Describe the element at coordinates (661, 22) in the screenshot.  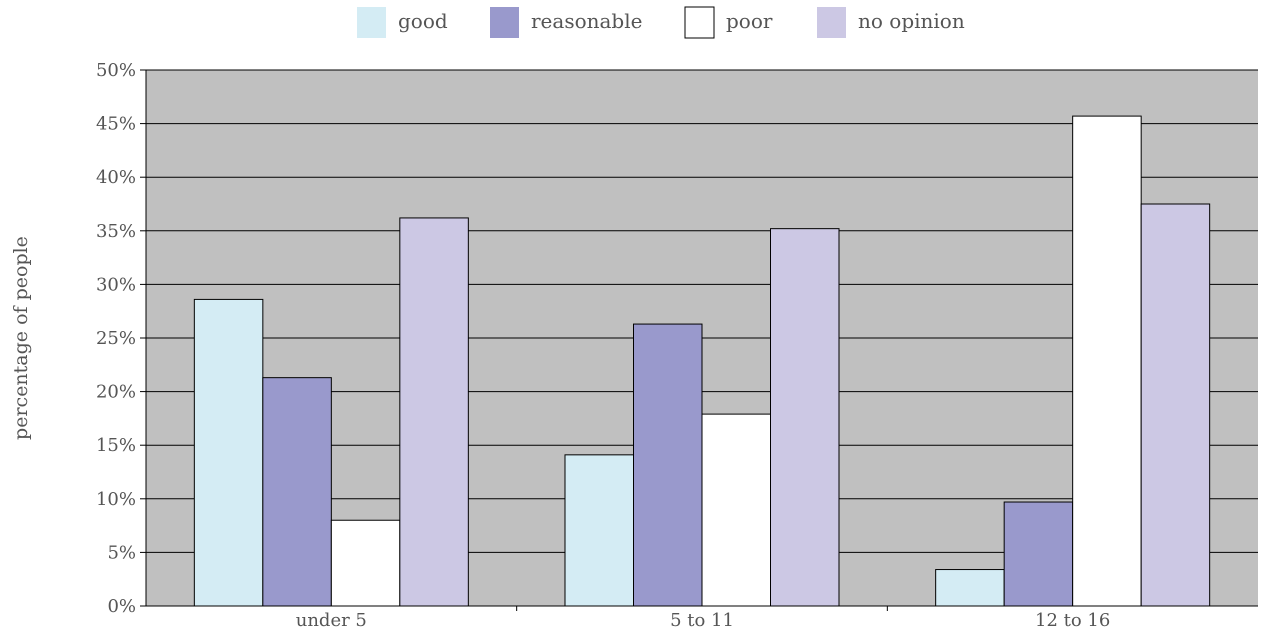
I see `legend: good reasonable poor no opinion` at that location.